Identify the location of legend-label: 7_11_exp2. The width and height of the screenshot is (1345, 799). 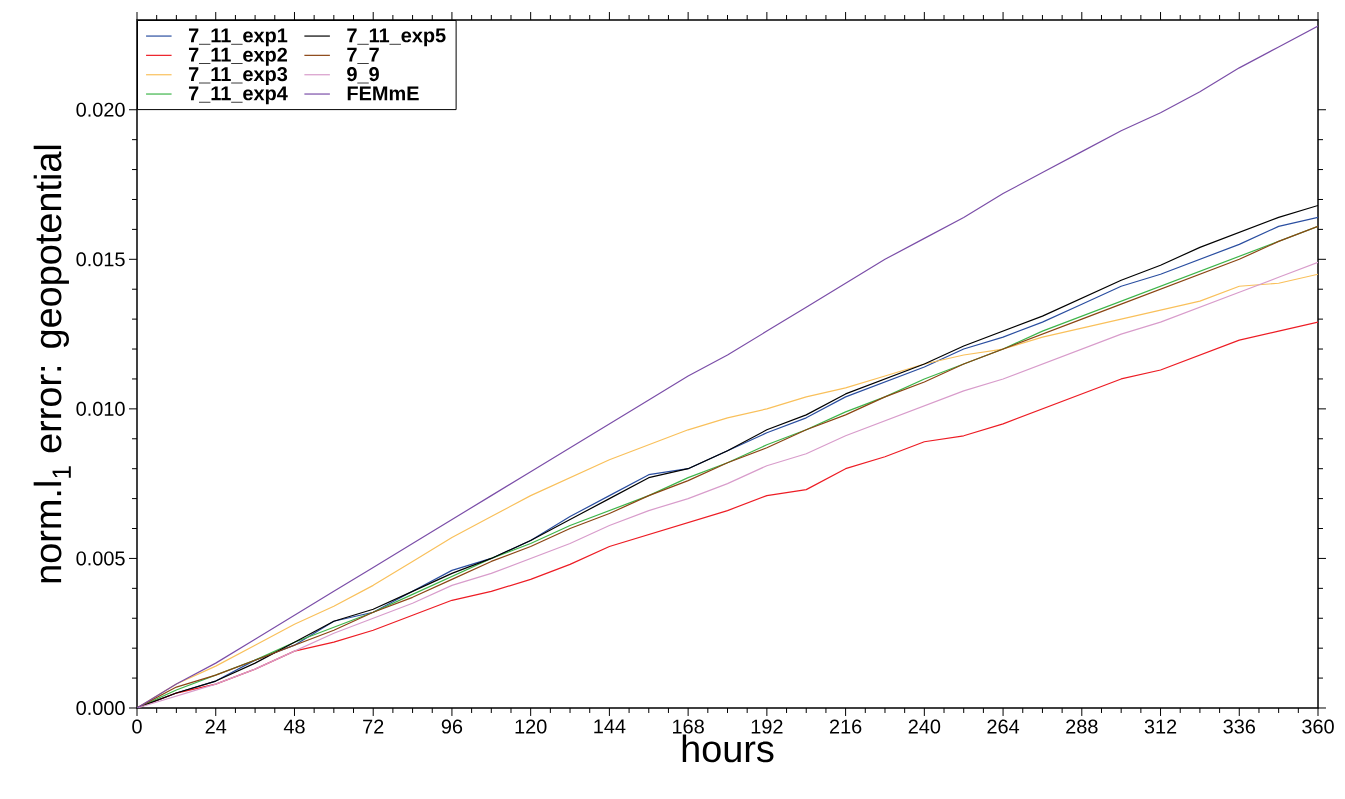
(238, 56).